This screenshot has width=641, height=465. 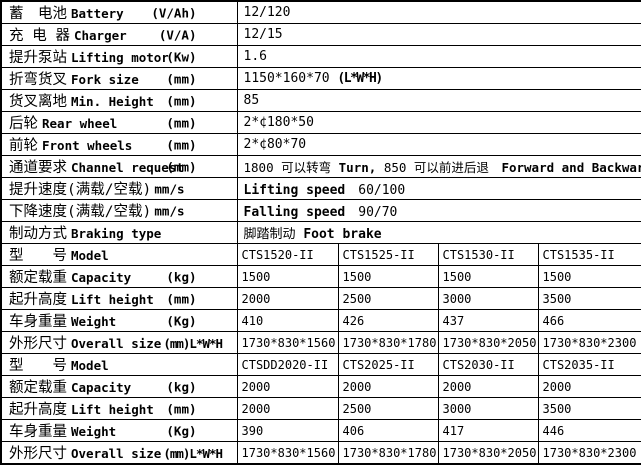 What do you see at coordinates (287, 320) in the screenshot?
I see `weight-1-col-1: 410` at bounding box center [287, 320].